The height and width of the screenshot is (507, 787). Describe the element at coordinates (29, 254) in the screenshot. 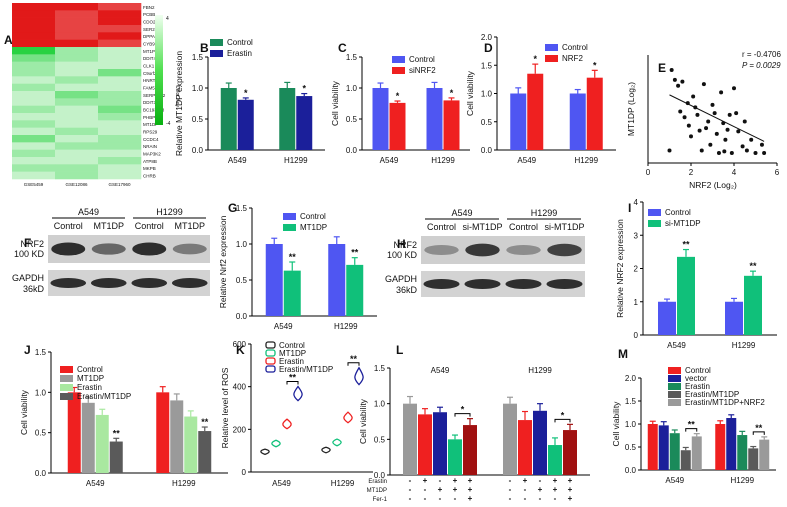

I see `f-nrf2-size: 100 KD` at that location.